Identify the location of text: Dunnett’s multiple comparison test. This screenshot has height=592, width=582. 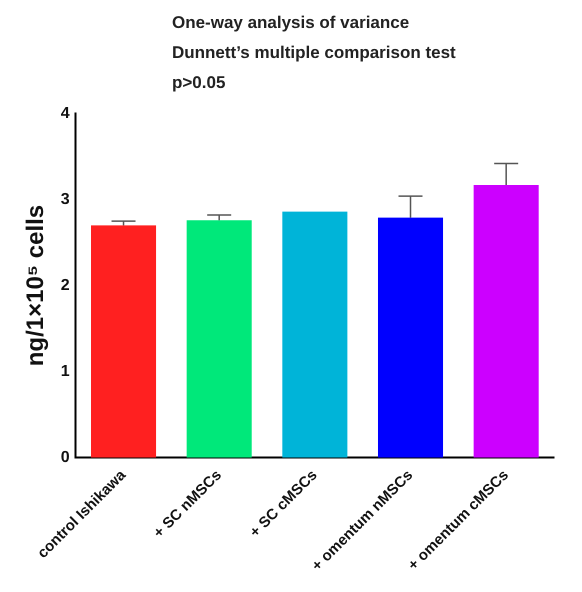
(314, 53).